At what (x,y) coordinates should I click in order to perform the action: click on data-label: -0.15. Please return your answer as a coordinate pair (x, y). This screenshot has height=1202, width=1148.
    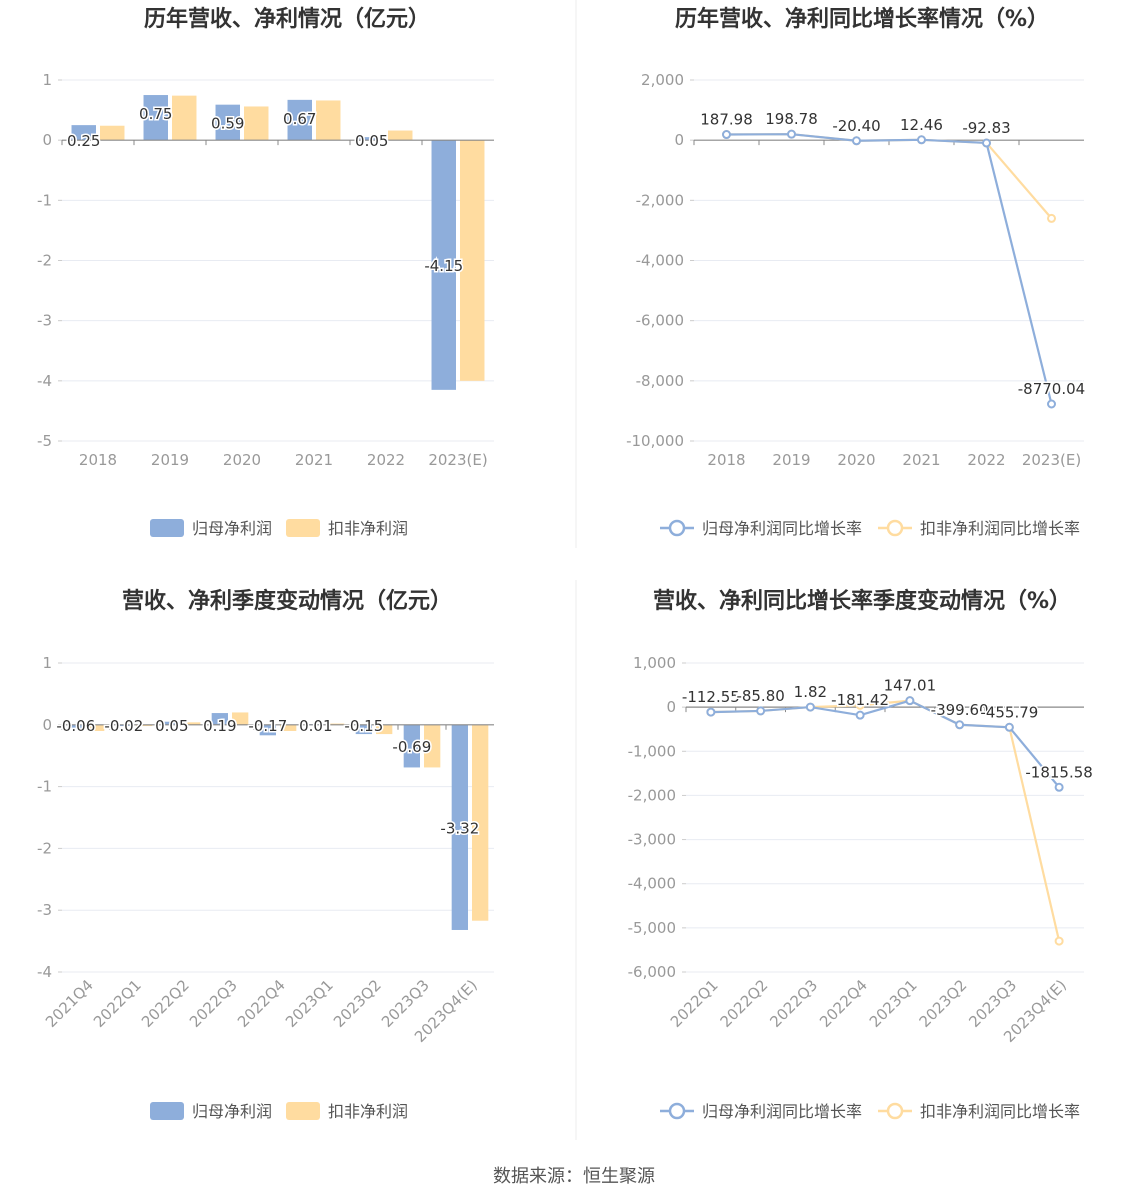
    Looking at the image, I should click on (363, 726).